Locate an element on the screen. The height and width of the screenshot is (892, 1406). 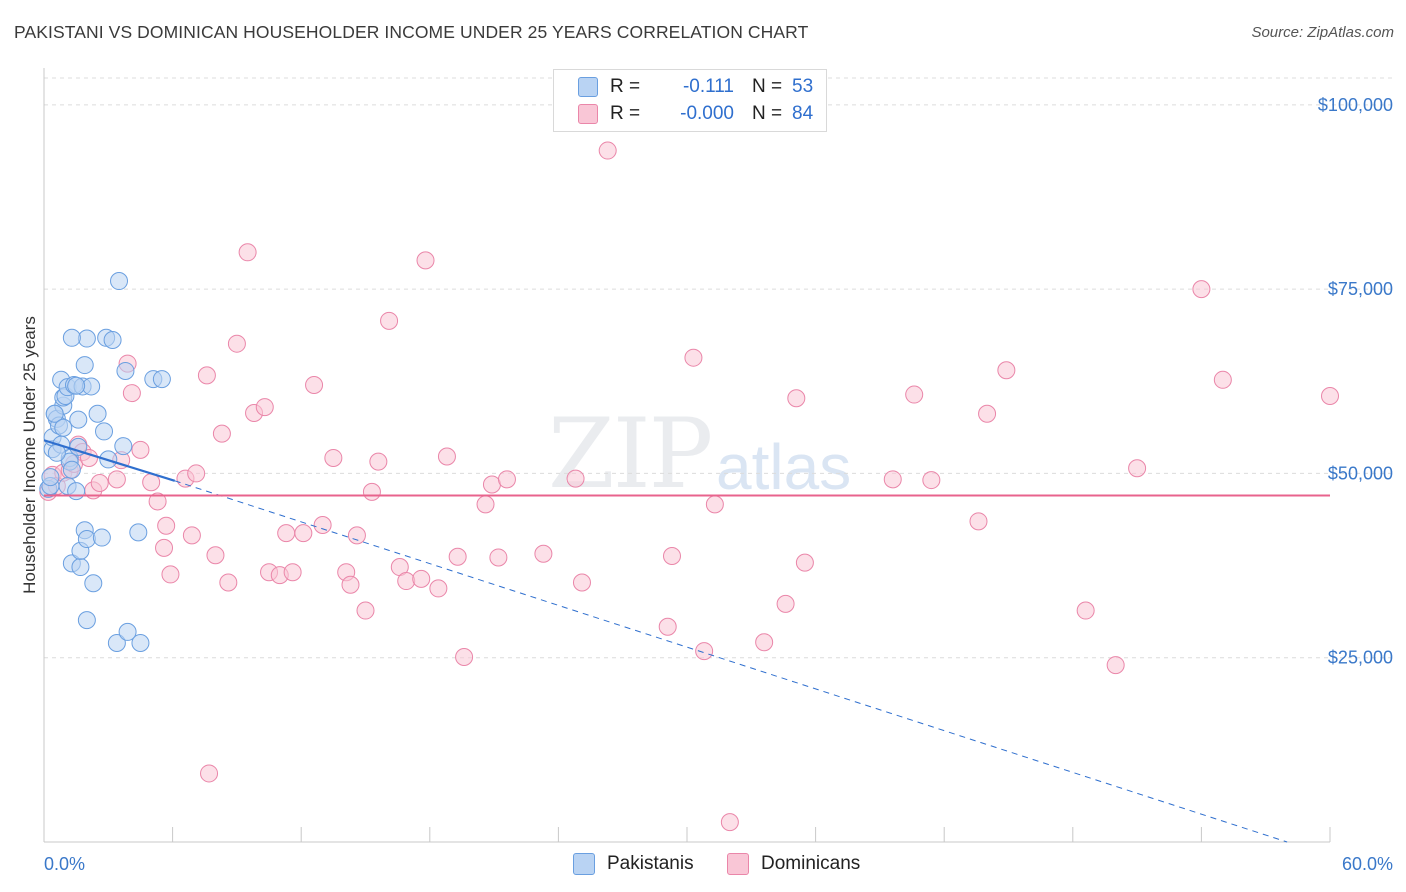
legend-dominicans: Dominicans is located at coordinates (793, 864).